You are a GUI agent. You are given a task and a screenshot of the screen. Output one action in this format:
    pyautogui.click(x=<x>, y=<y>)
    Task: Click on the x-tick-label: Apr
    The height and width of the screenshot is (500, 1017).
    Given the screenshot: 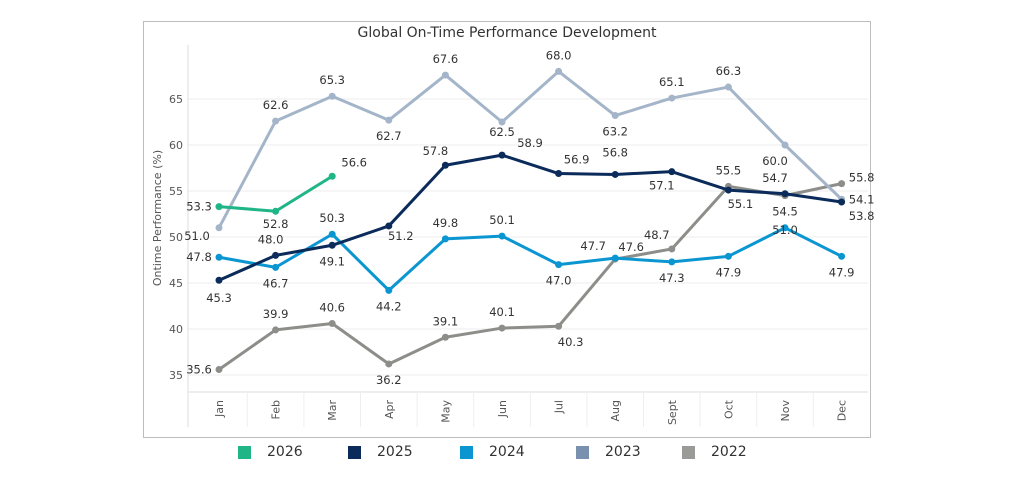 What is the action you would take?
    pyautogui.click(x=389, y=410)
    